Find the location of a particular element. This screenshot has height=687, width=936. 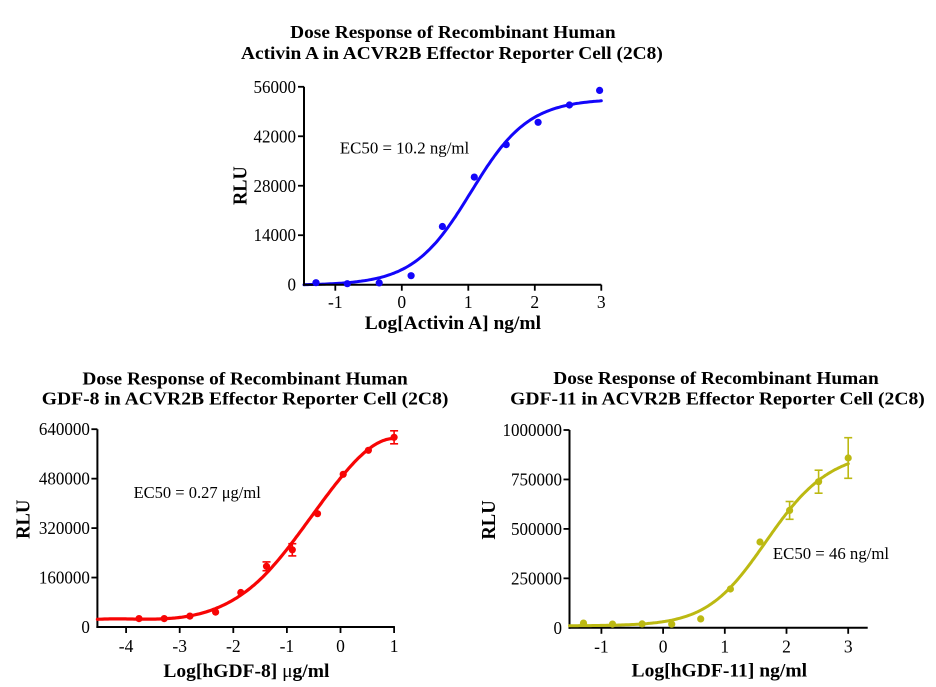

svg-text: 160000 is located at coordinates (64, 578).